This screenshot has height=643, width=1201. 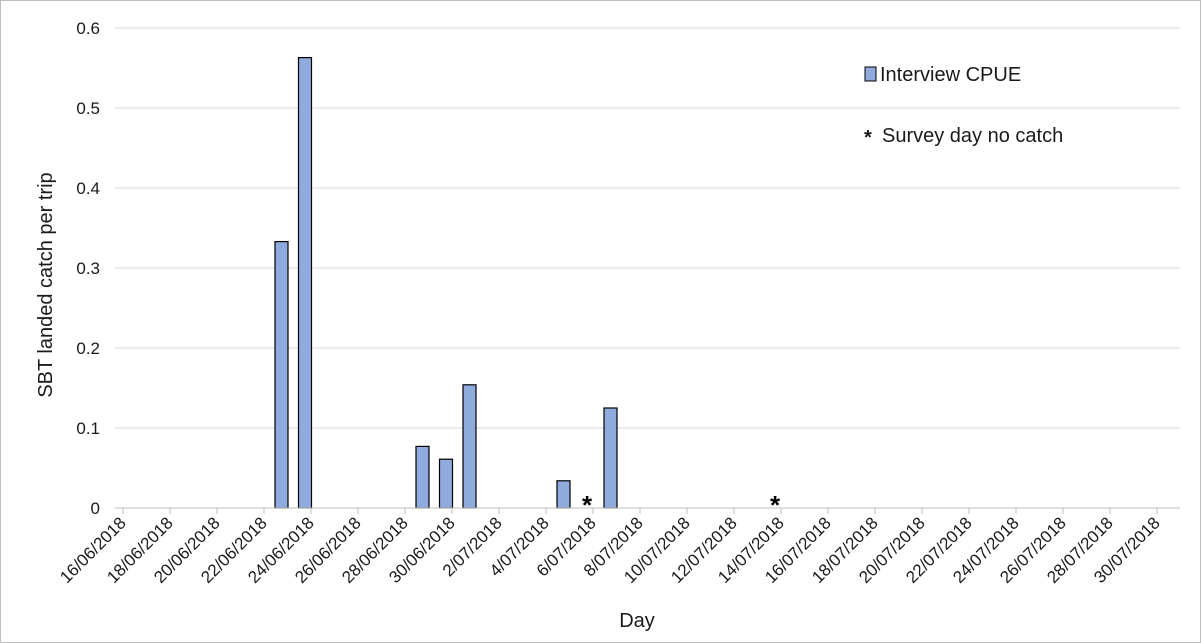 I want to click on y-tick-label: 0.3, so click(x=88, y=268).